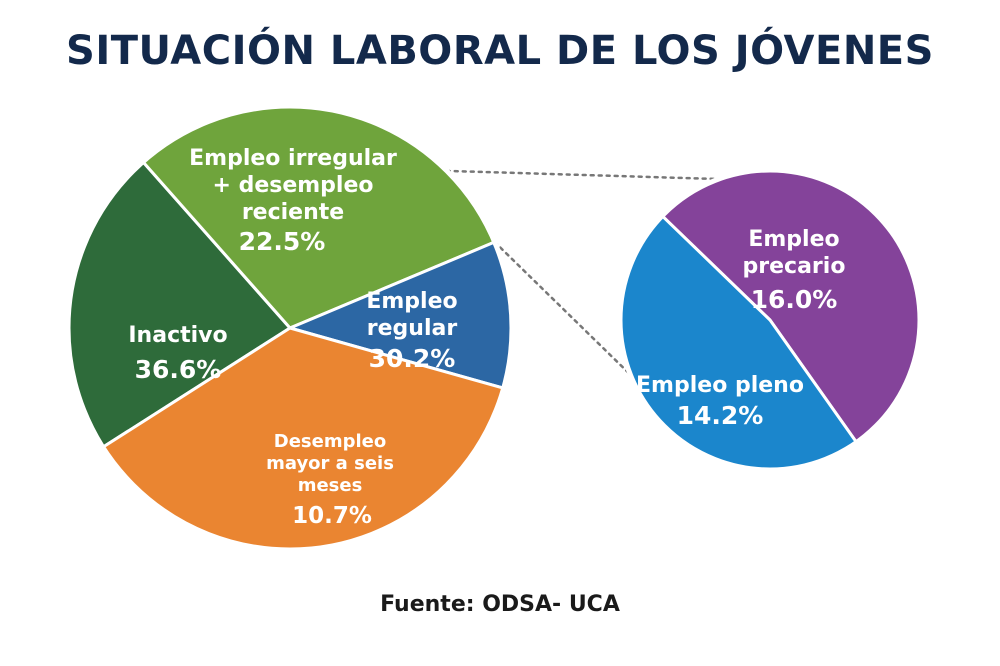 This screenshot has width=1000, height=666. Describe the element at coordinates (770, 320) in the screenshot. I see `pie-border` at that location.